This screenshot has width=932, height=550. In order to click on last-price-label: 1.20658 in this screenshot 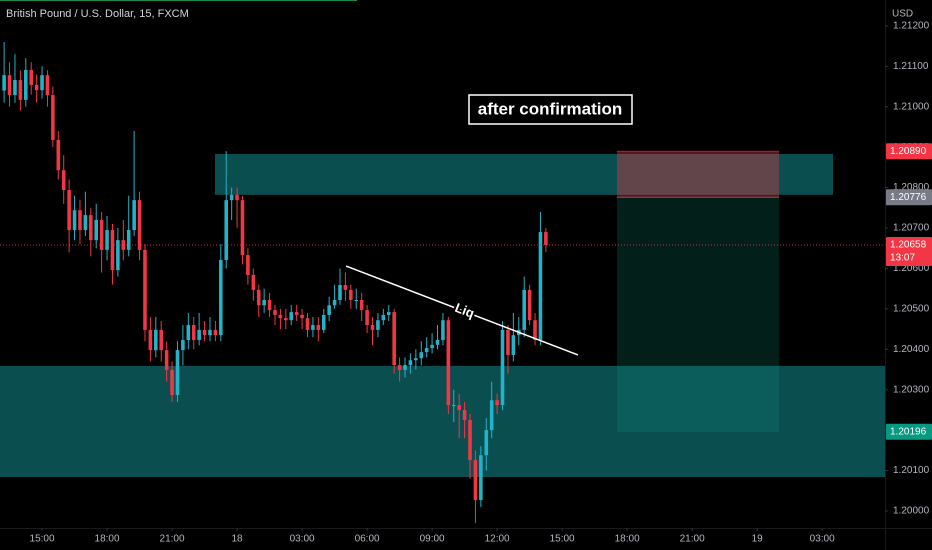, I will do `click(908, 245)`.